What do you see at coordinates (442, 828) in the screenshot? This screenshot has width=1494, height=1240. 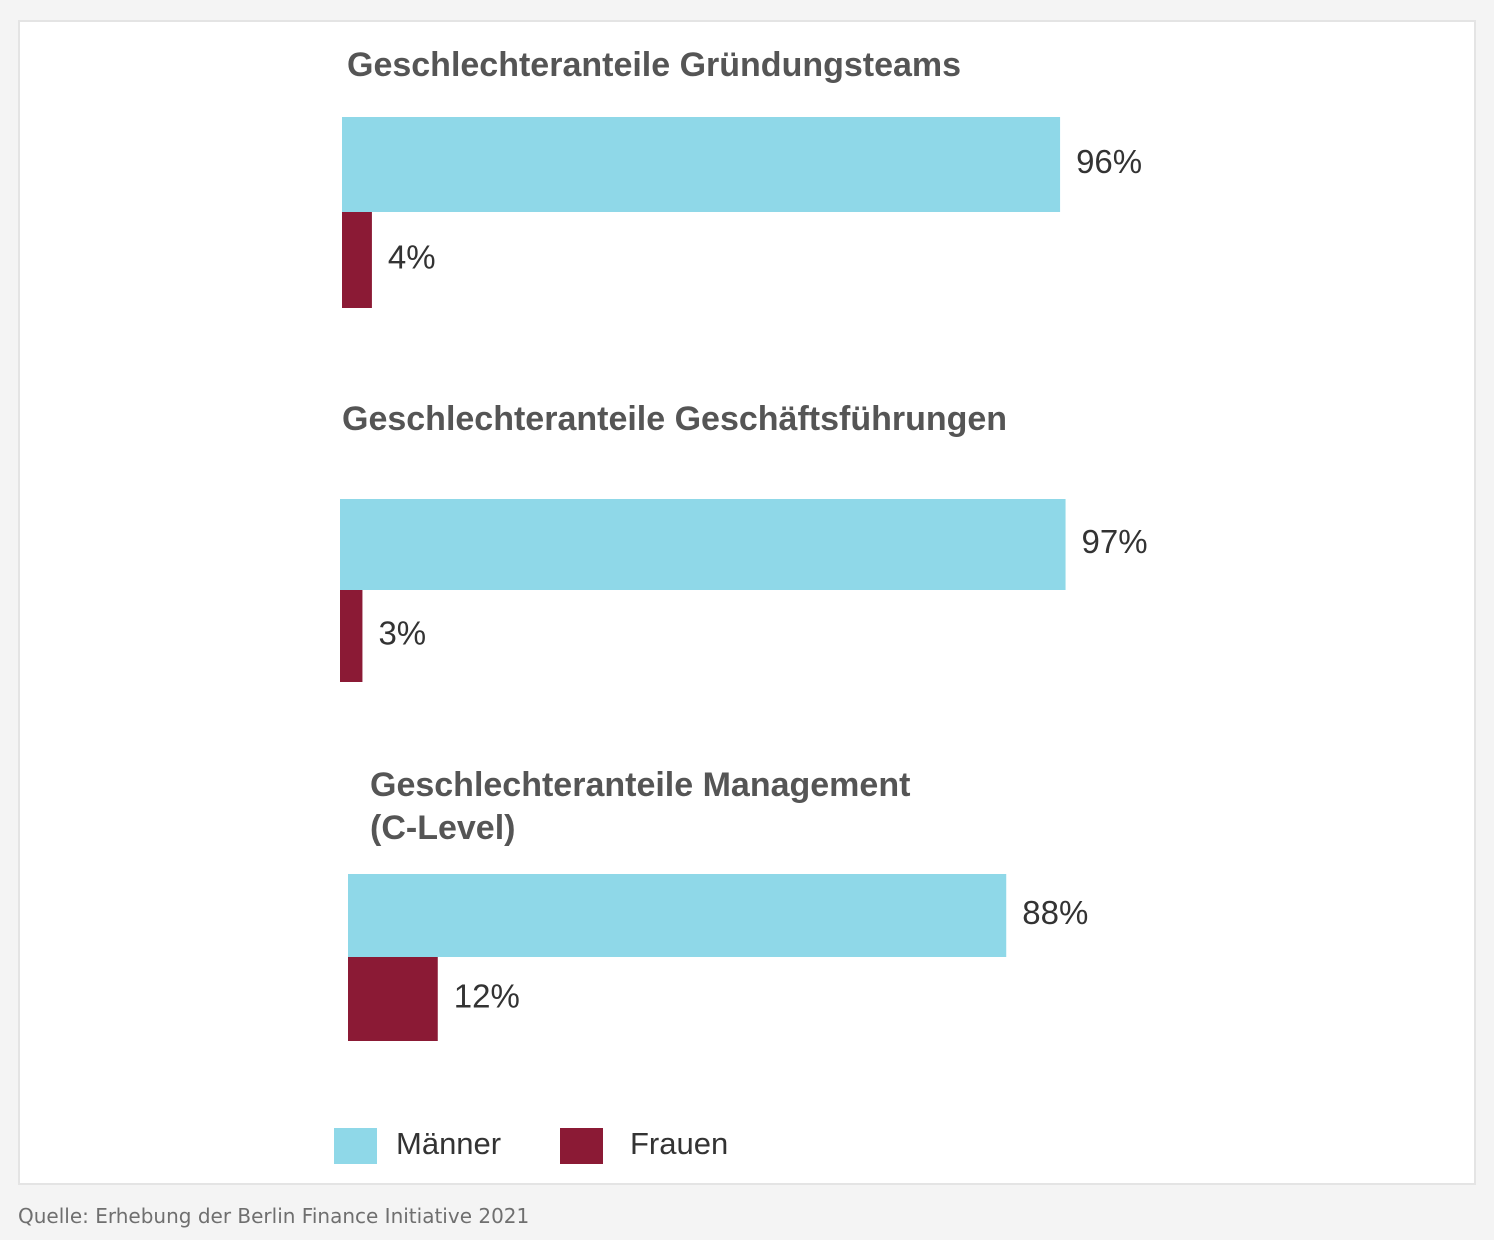 I see `chart-title-3-line-2: (C-Level)` at bounding box center [442, 828].